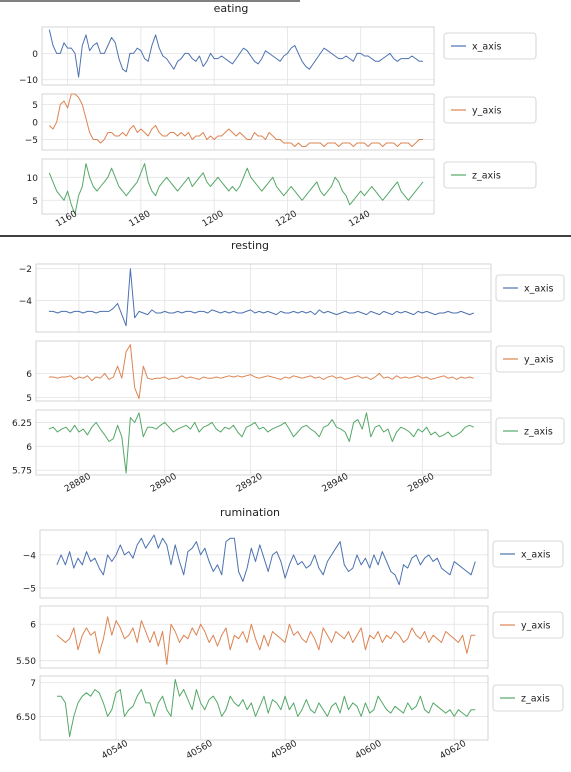  I want to click on panel-x_axis: −2 −4 x_axis, so click(292, 298).